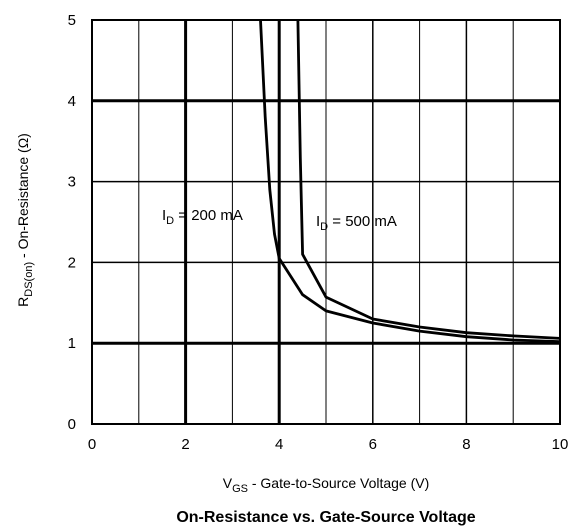 This screenshot has height=531, width=579. What do you see at coordinates (279, 444) in the screenshot?
I see `x-tick-label: 4` at bounding box center [279, 444].